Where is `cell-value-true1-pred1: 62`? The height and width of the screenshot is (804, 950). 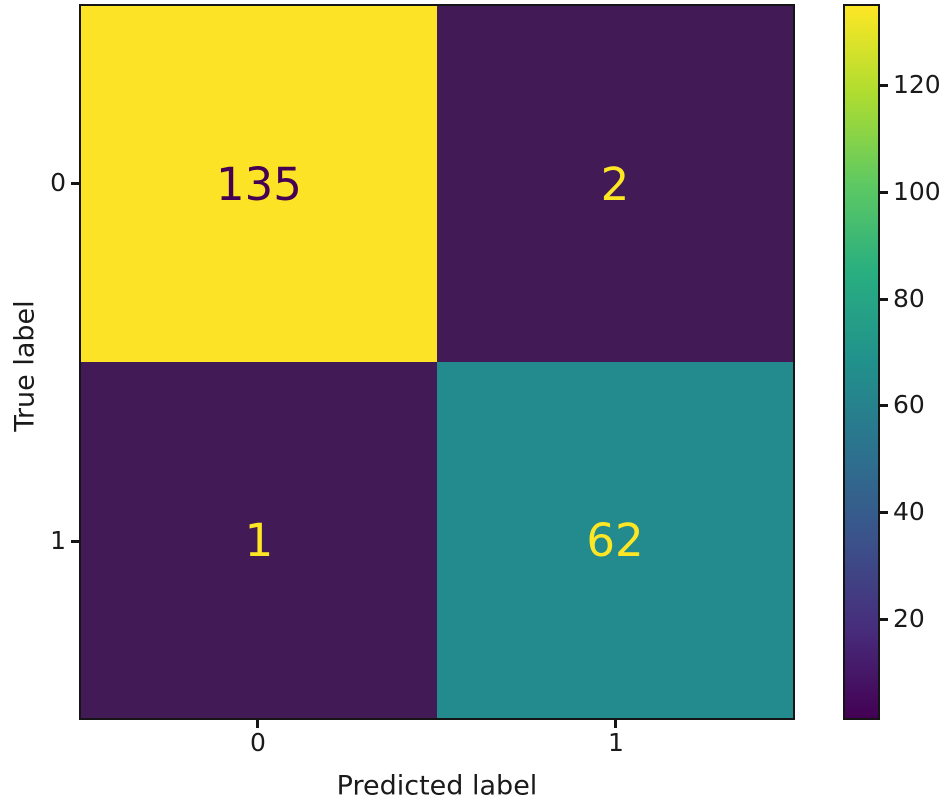
cell-value-true1-pred1: 62 is located at coordinates (615, 540).